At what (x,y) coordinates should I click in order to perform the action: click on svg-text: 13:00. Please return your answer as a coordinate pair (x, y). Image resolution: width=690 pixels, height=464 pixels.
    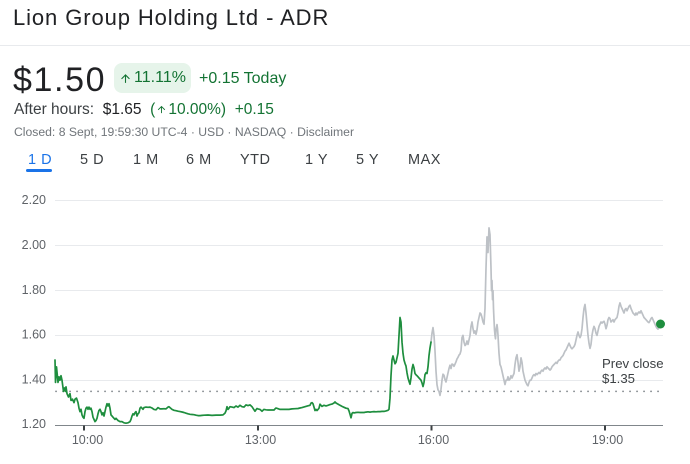
    Looking at the image, I should click on (260, 440).